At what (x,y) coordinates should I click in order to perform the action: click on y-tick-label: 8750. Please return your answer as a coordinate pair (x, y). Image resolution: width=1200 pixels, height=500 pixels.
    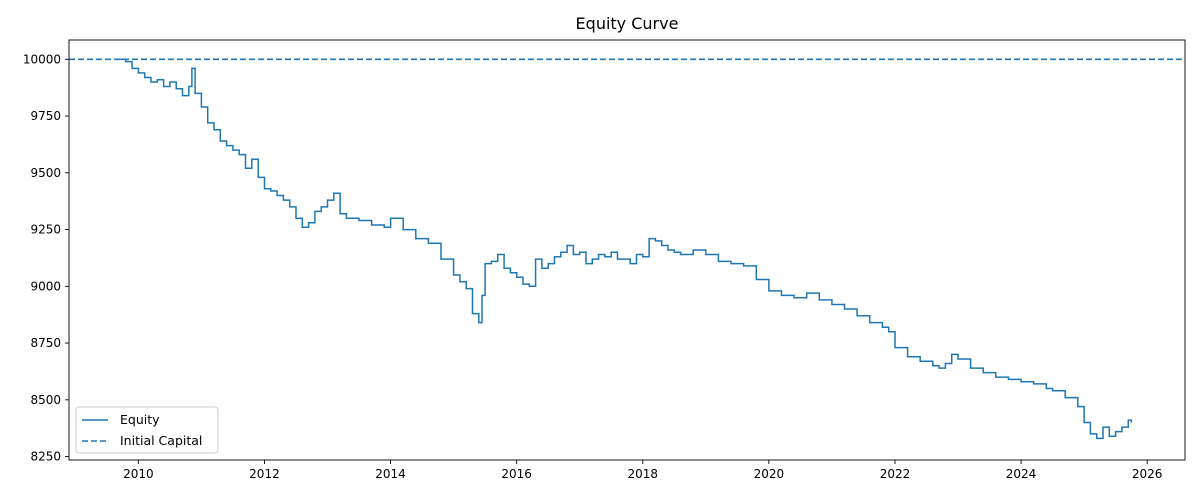
    Looking at the image, I should click on (45, 343).